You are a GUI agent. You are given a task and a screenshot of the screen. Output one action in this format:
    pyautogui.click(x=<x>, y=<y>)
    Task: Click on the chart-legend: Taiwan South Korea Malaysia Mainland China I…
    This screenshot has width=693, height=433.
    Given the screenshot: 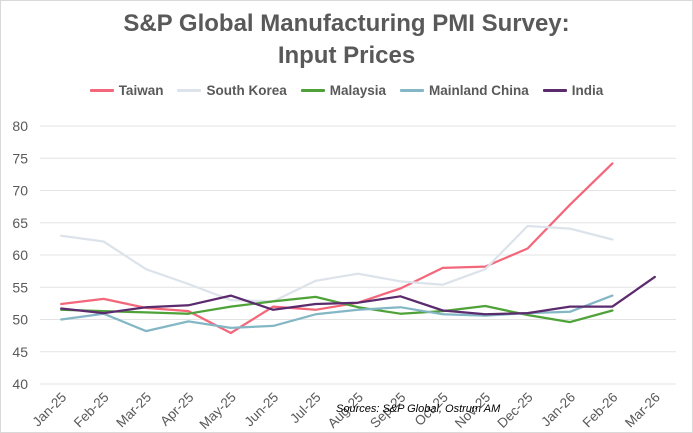 What is the action you would take?
    pyautogui.click(x=346, y=90)
    